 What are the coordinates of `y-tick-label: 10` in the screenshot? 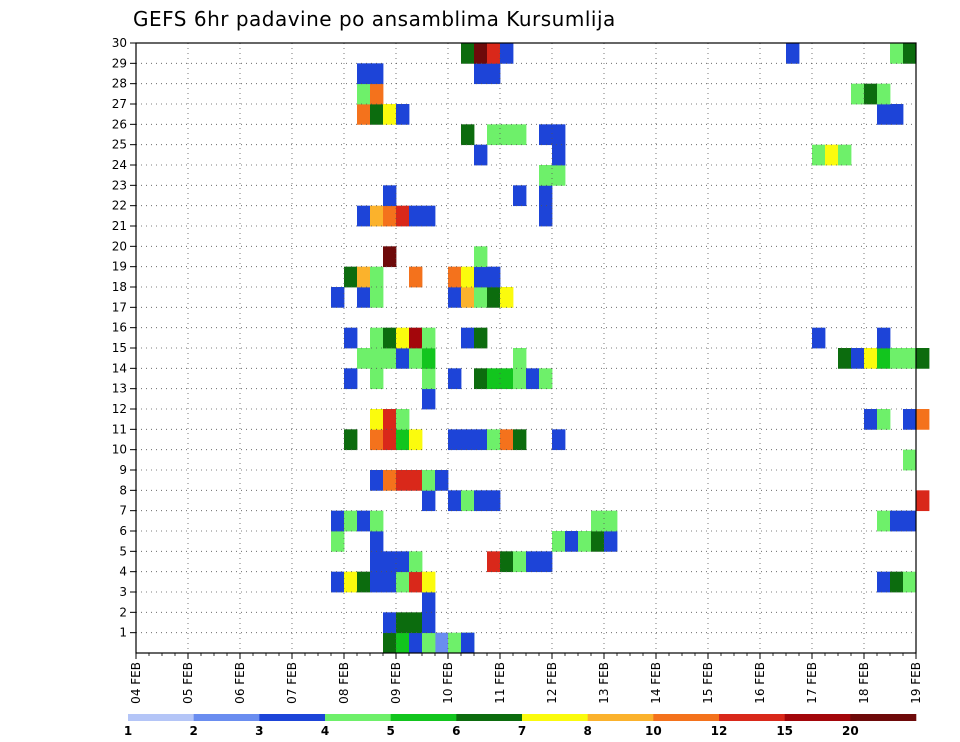 It's located at (119, 450).